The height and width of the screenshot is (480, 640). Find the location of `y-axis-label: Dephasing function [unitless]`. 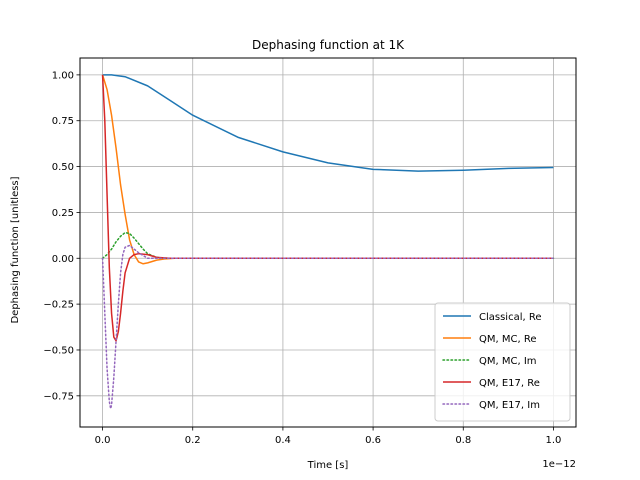

y-axis-label: Dephasing function [unitless] is located at coordinates (15, 249).